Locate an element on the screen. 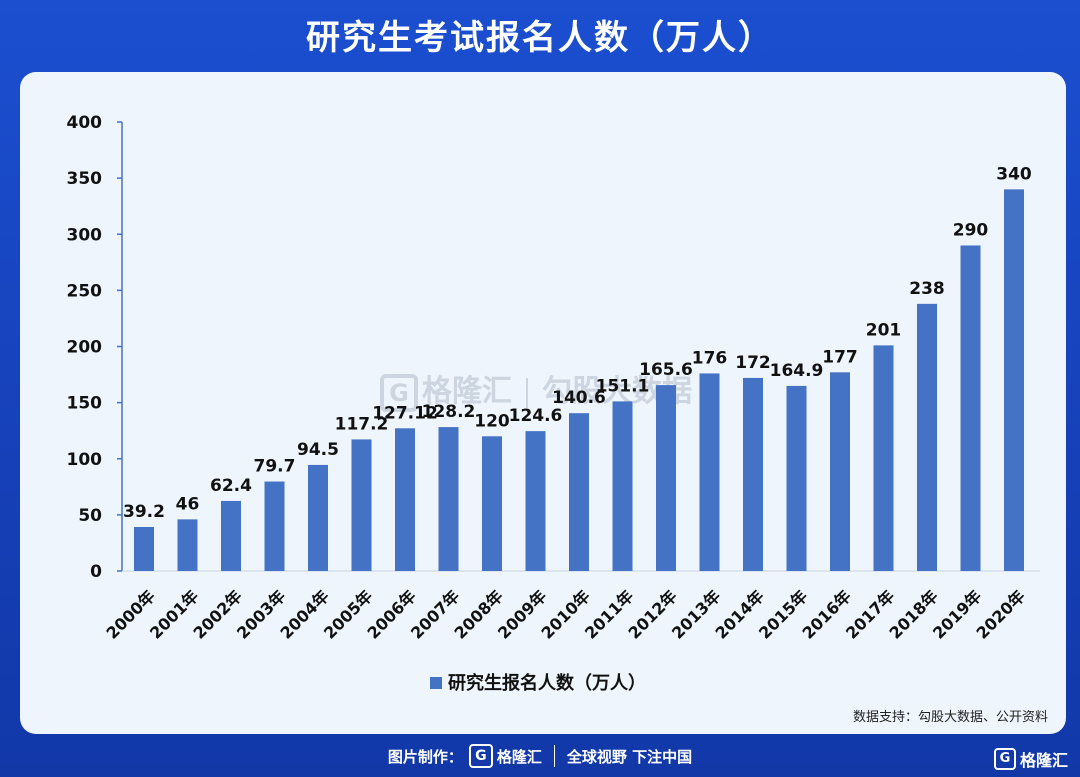  x-tick-label: 2020年 is located at coordinates (1001, 614).